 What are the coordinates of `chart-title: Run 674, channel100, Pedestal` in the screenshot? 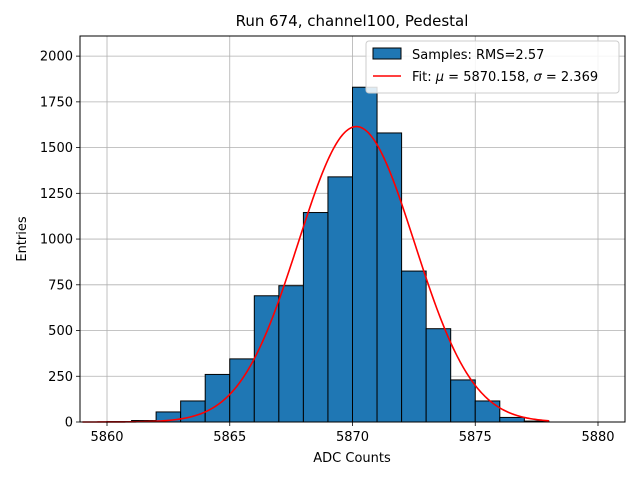 It's located at (352, 21).